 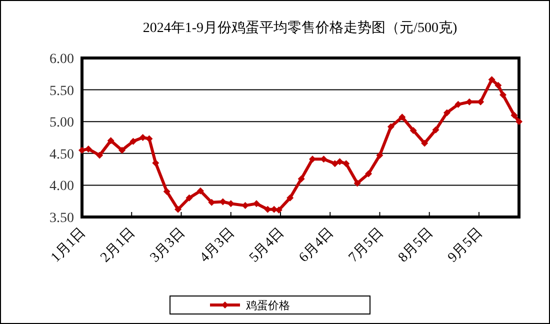 What do you see at coordinates (366, 245) in the screenshot?
I see `x-tick-label: 7月5日` at bounding box center [366, 245].